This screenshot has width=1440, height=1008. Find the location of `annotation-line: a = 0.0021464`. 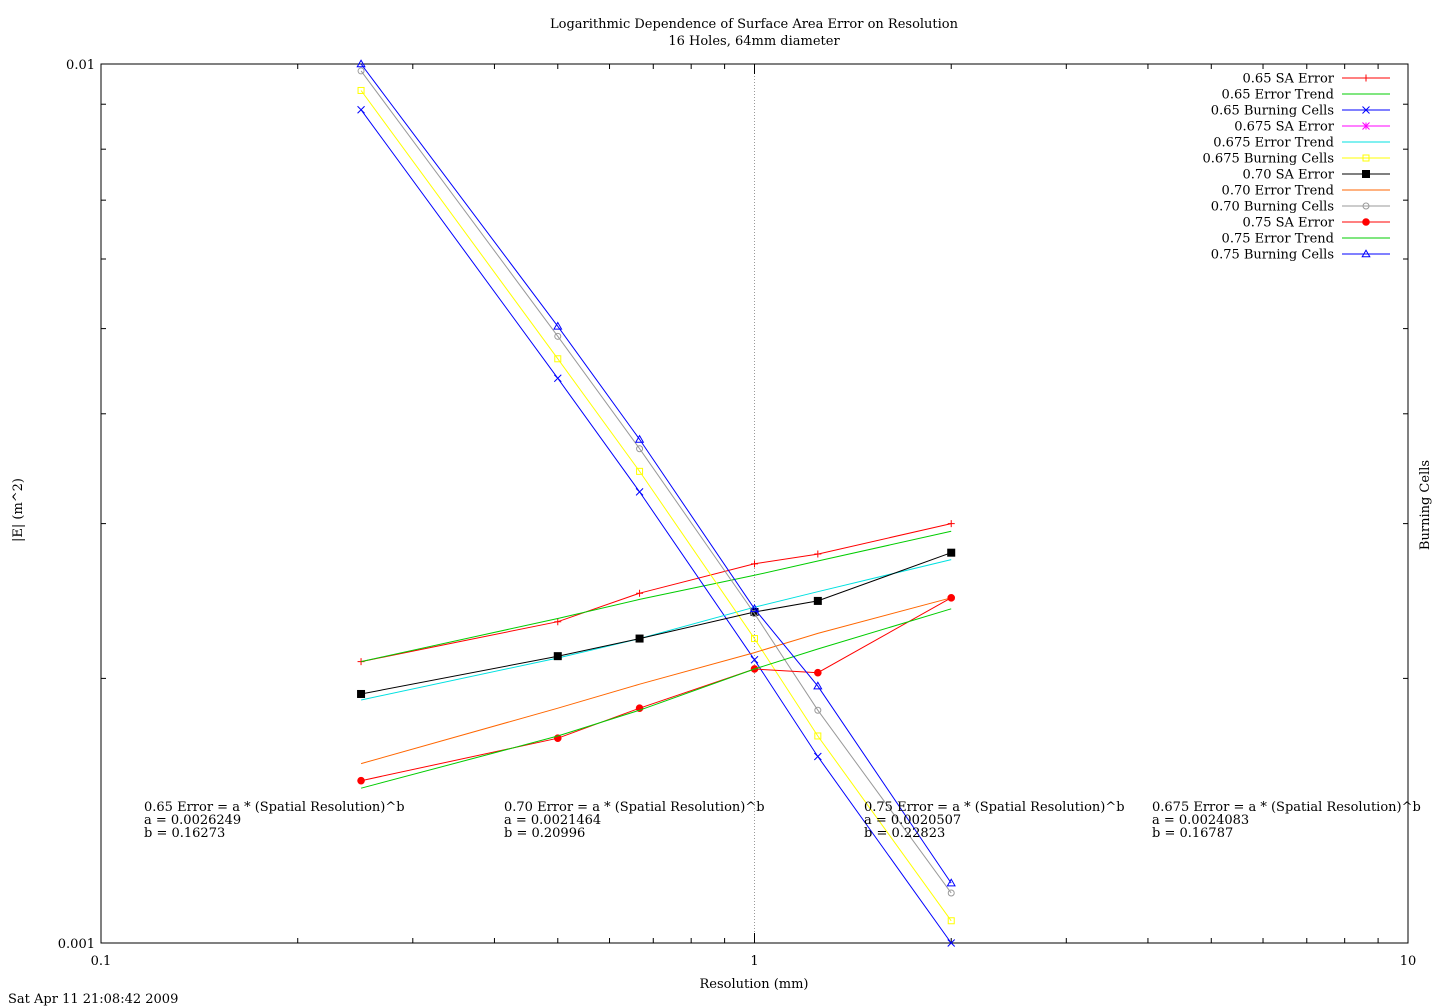

annotation-line: a = 0.0021464 is located at coordinates (552, 820).